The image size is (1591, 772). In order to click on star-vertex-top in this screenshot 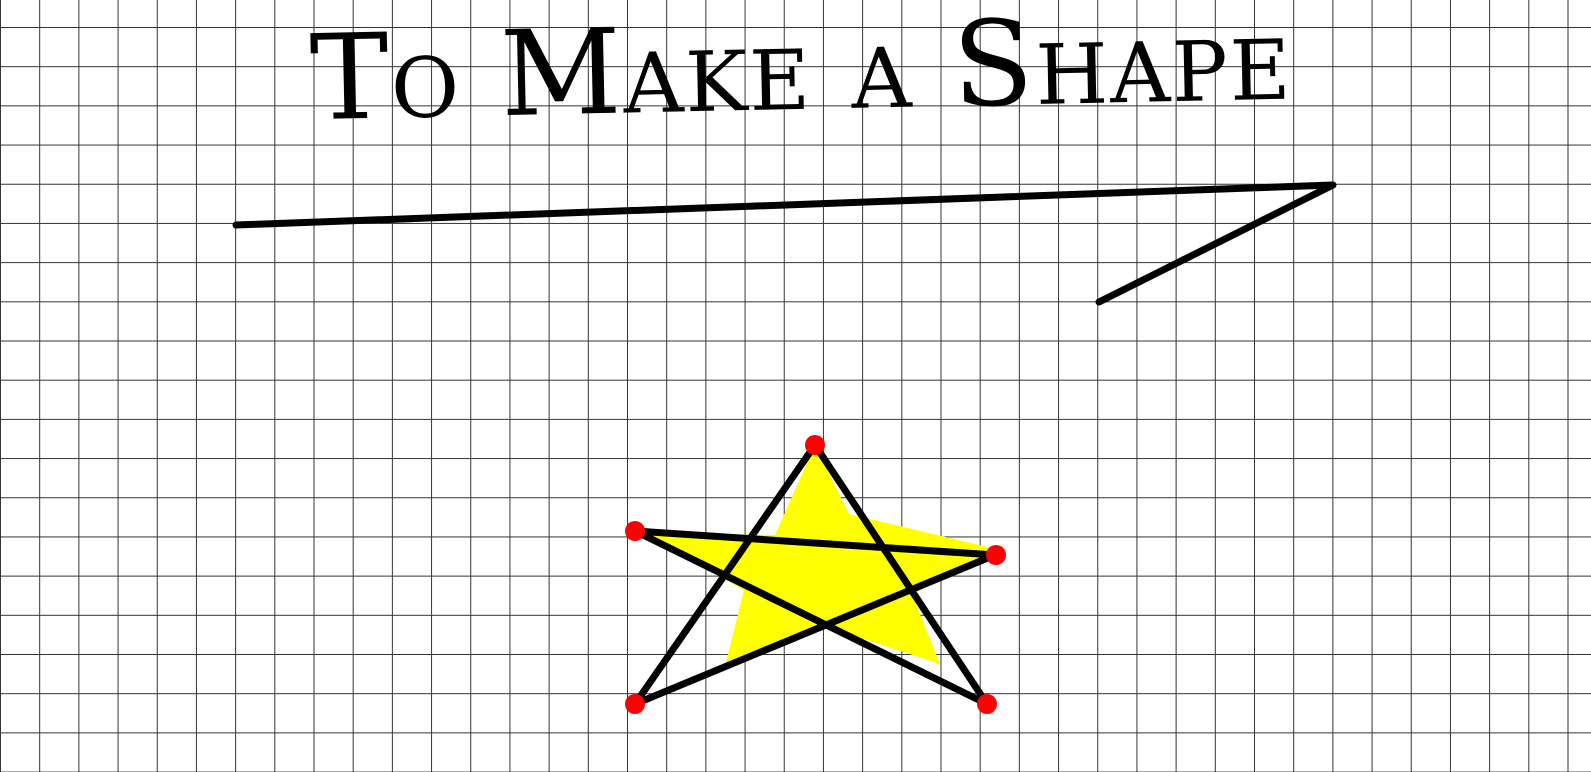, I will do `click(815, 445)`.